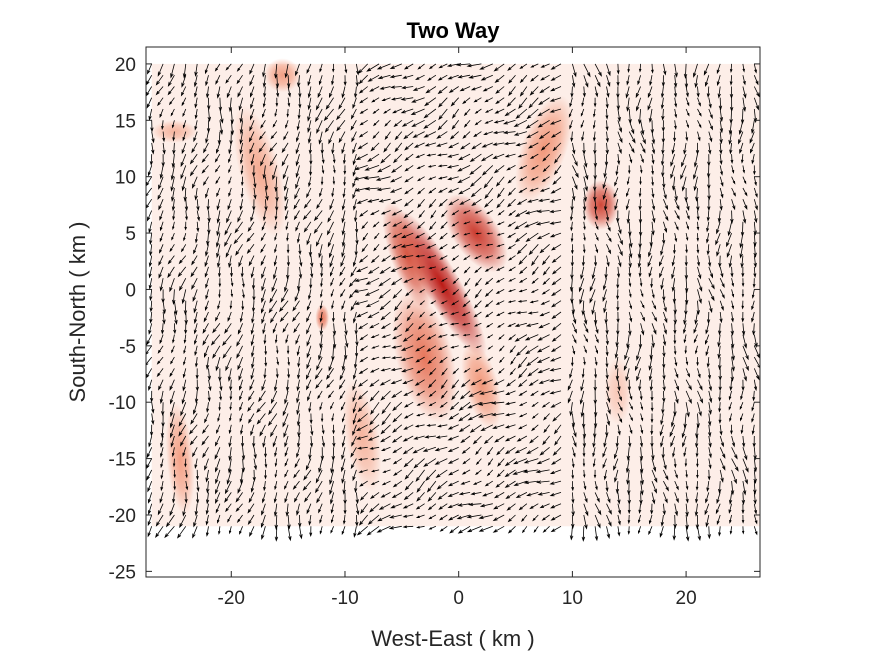 The width and height of the screenshot is (875, 656). I want to click on x-tick-label: 20, so click(686, 598).